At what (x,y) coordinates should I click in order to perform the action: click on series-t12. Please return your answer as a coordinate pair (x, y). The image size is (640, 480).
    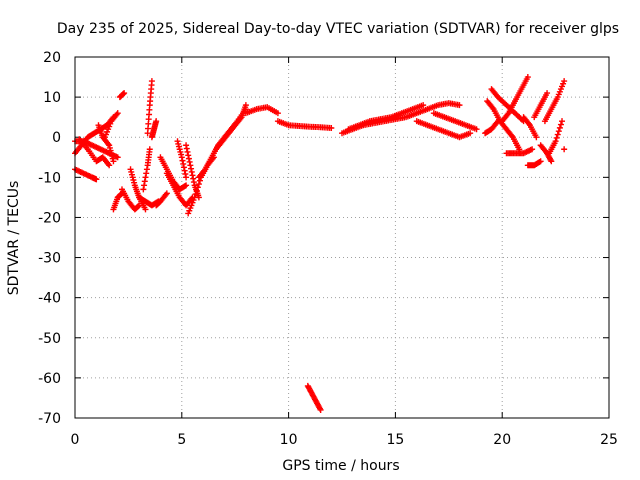
    Looking at the image, I should click on (146, 169).